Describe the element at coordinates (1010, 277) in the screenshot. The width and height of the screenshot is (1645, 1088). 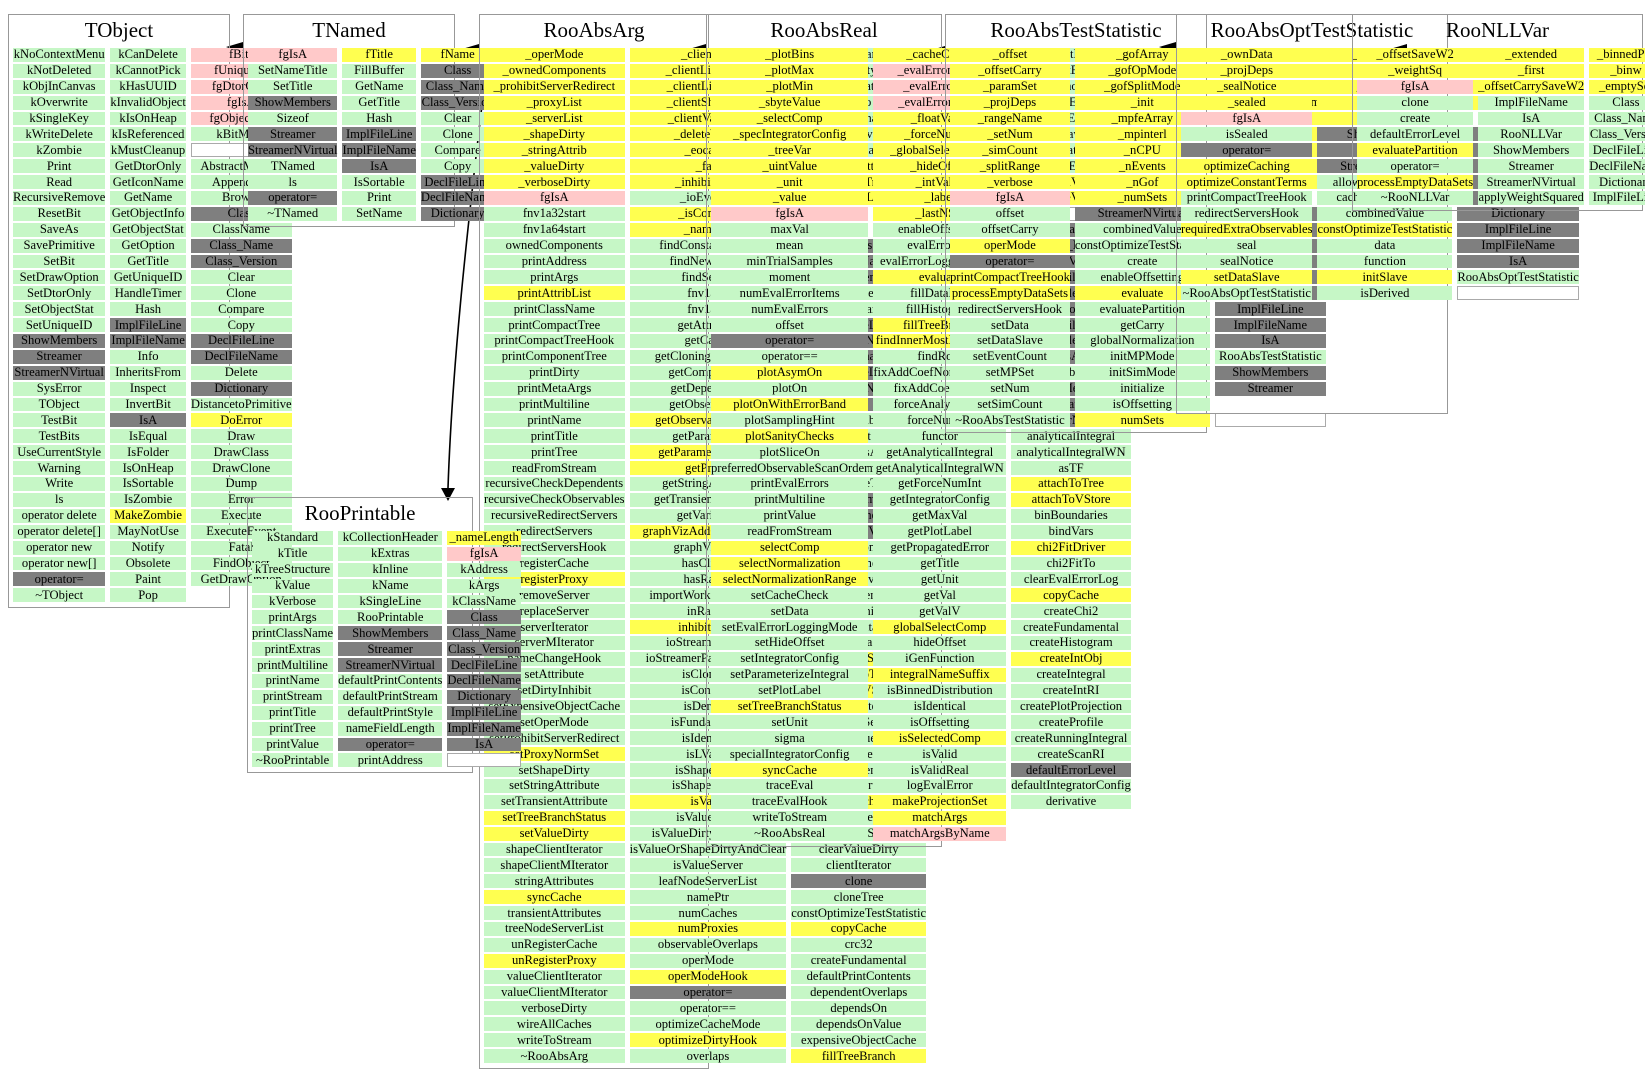
I see `member-cell: printCompactTreeHook` at that location.